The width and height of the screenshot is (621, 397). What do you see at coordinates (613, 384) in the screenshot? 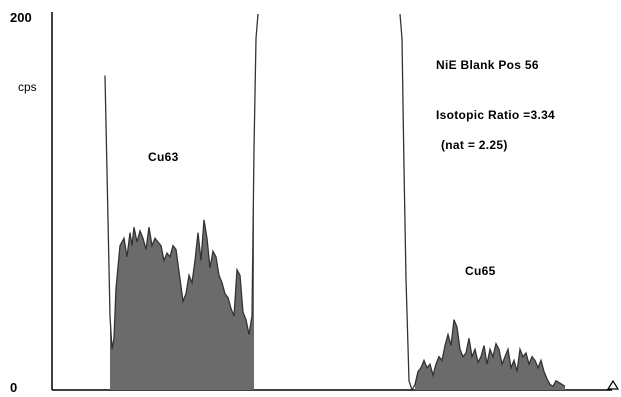
I see `x-axis-arrow-icon` at bounding box center [613, 384].